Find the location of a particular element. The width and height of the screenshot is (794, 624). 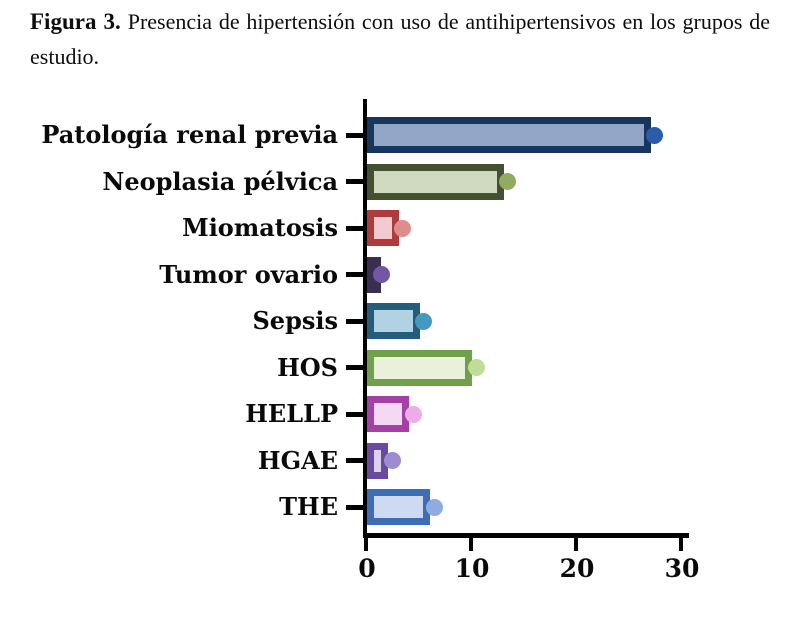

category-label: Tumor ovario is located at coordinates (248, 274).